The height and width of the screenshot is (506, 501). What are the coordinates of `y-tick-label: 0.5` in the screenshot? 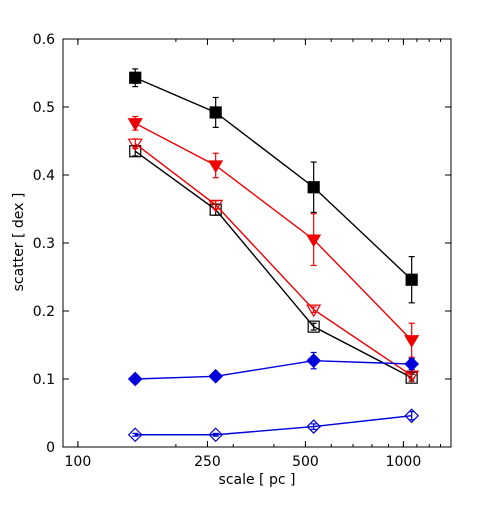 It's located at (44, 108).